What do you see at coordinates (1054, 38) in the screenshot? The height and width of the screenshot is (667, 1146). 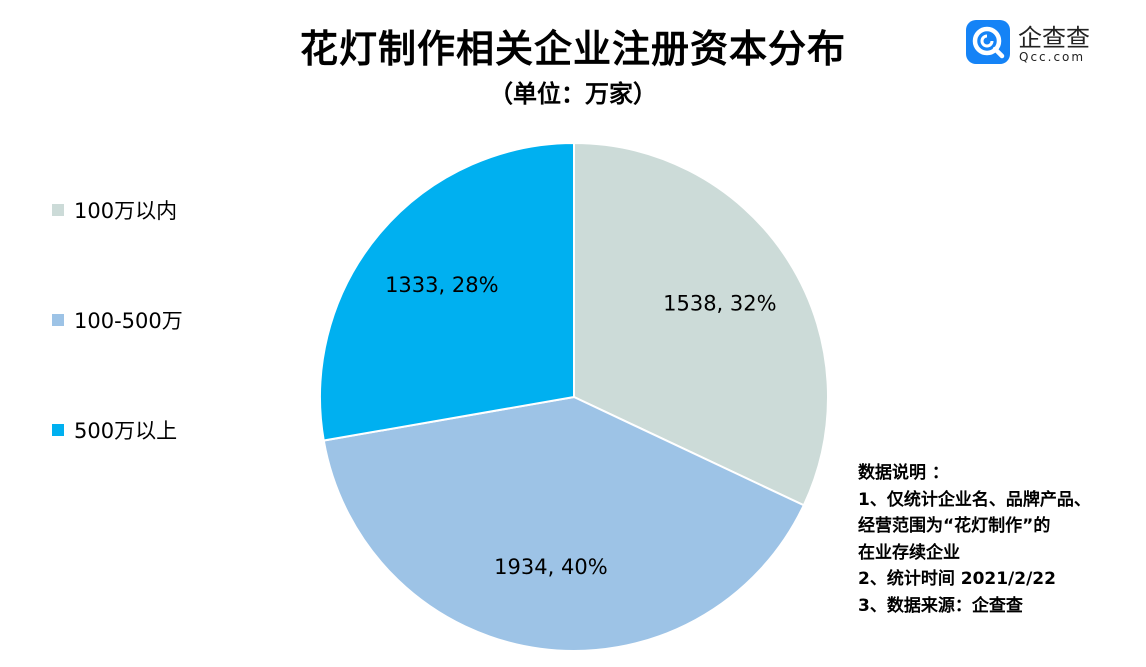 I see `logo-name: 企查查` at bounding box center [1054, 38].